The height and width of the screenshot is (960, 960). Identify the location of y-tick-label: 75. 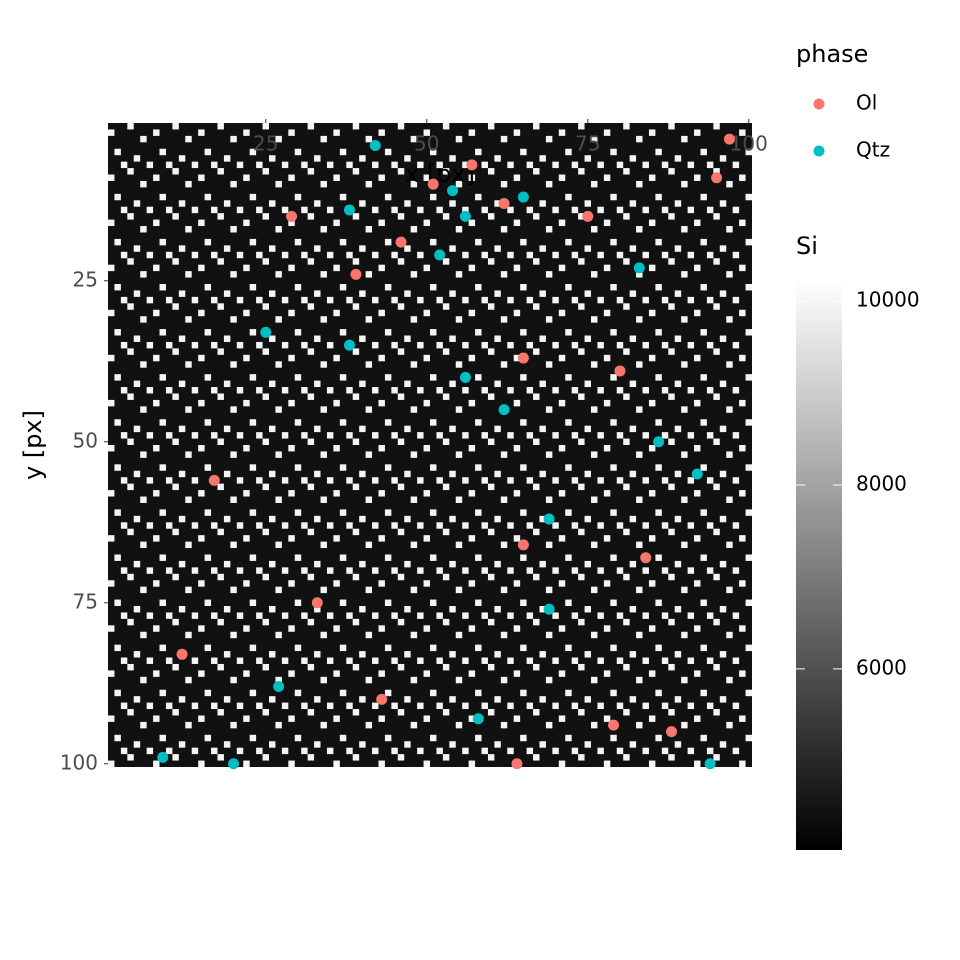
(85, 601).